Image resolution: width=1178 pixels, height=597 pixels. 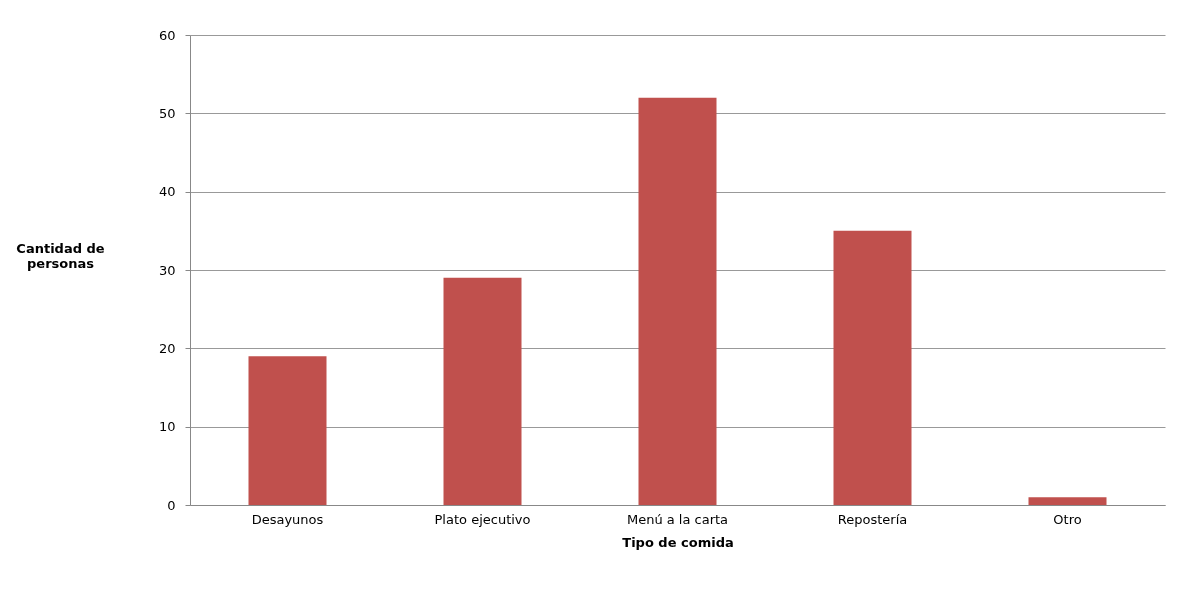 What do you see at coordinates (60, 255) in the screenshot?
I see `y-axis-title: Cantidad de personas` at bounding box center [60, 255].